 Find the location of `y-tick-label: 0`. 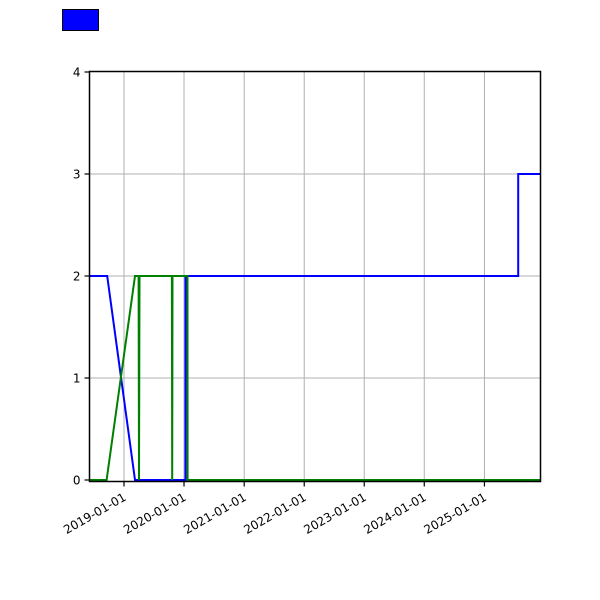

y-tick-label: 0 is located at coordinates (77, 480).